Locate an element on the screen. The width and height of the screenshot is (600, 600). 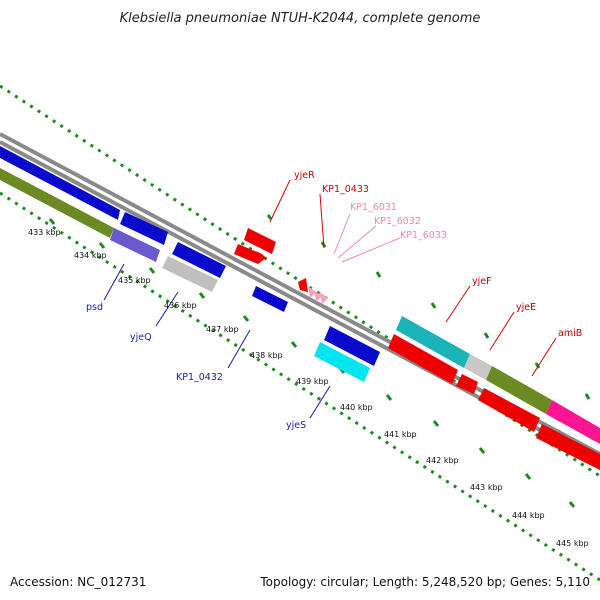
feature-slate-blue is located at coordinates (135, 245).